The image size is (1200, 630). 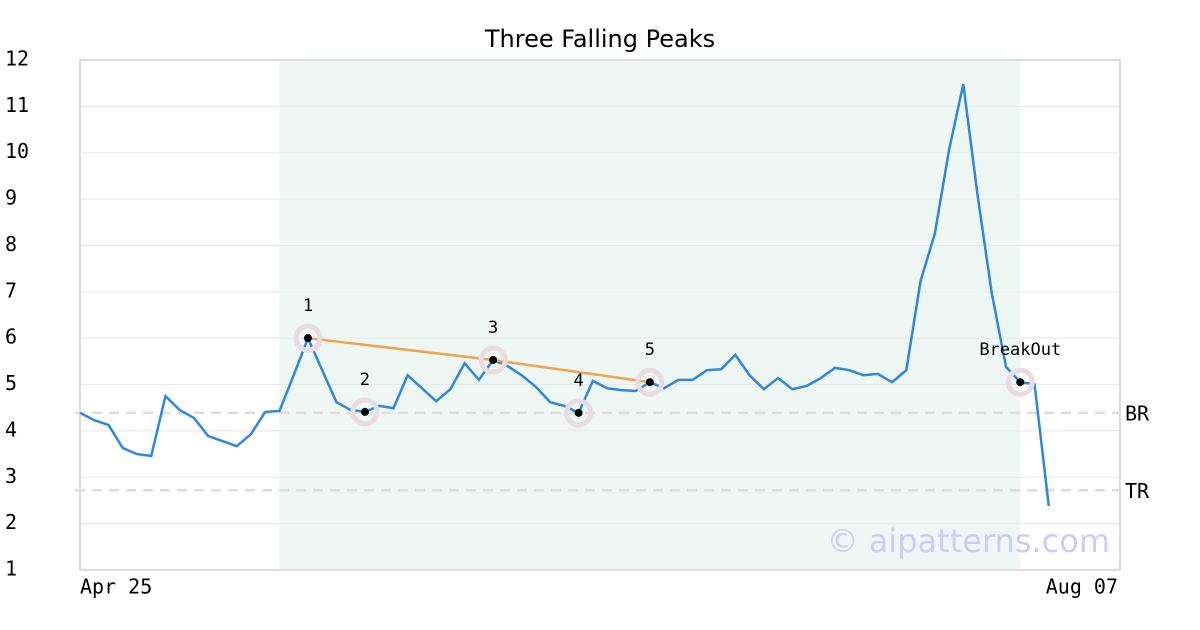 I want to click on y-tick-label: 2, so click(x=11, y=522).